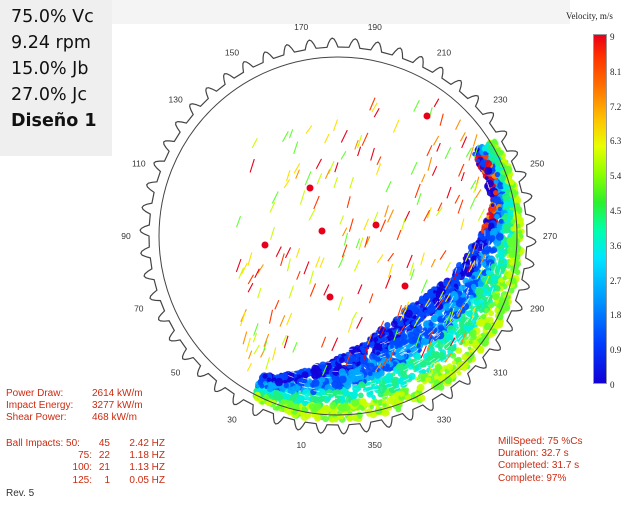  I want to click on angle-label: 150, so click(232, 52).